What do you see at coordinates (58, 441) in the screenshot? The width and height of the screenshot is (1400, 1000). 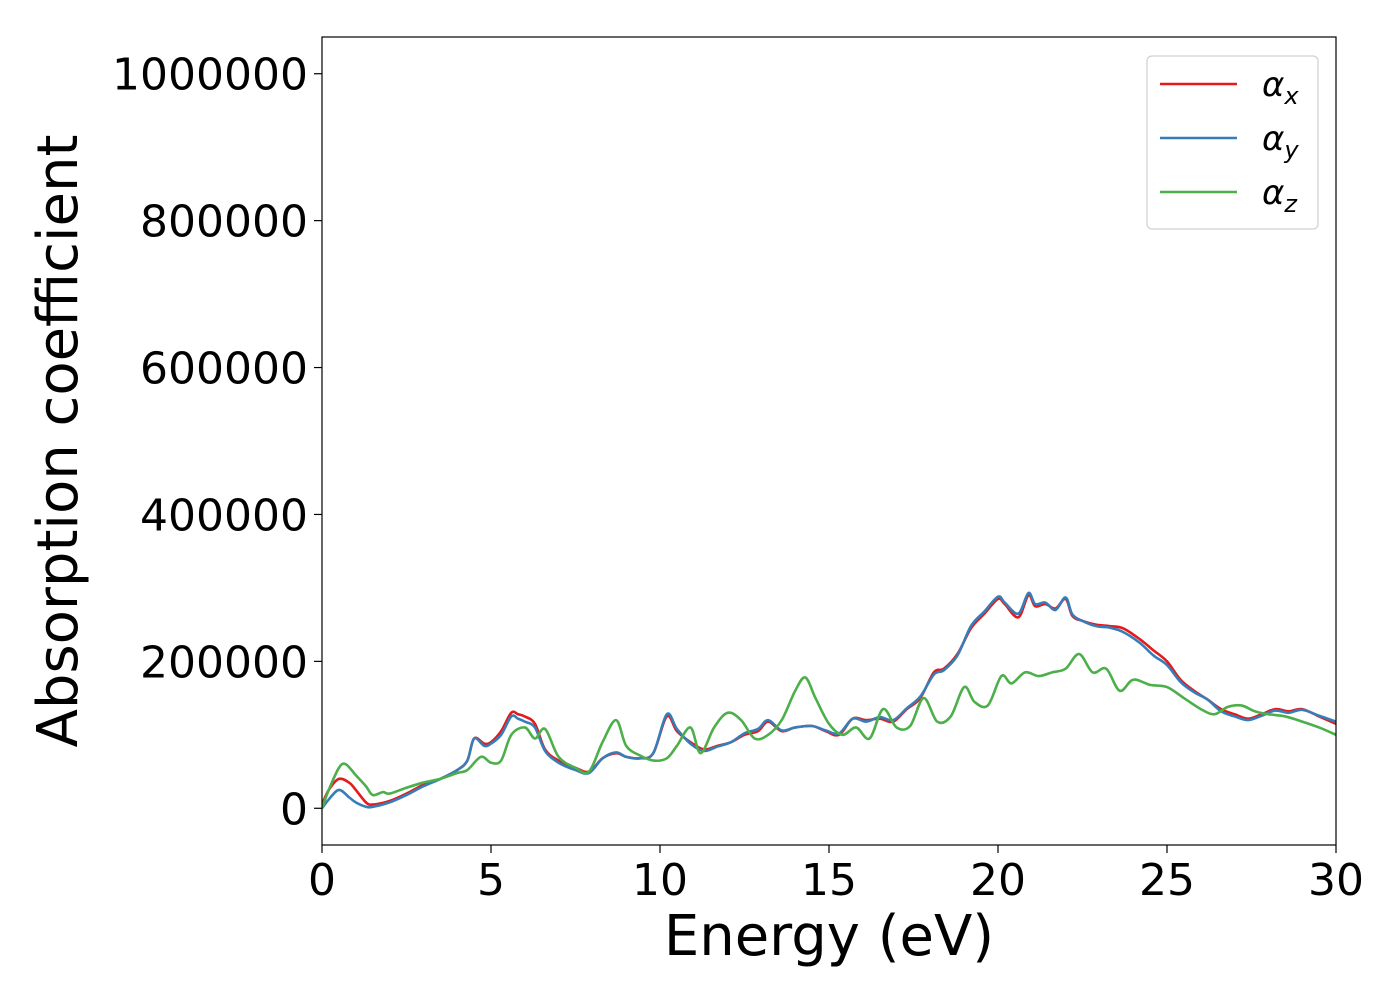 I see `y-axis-title: Absorption coefficient` at bounding box center [58, 441].